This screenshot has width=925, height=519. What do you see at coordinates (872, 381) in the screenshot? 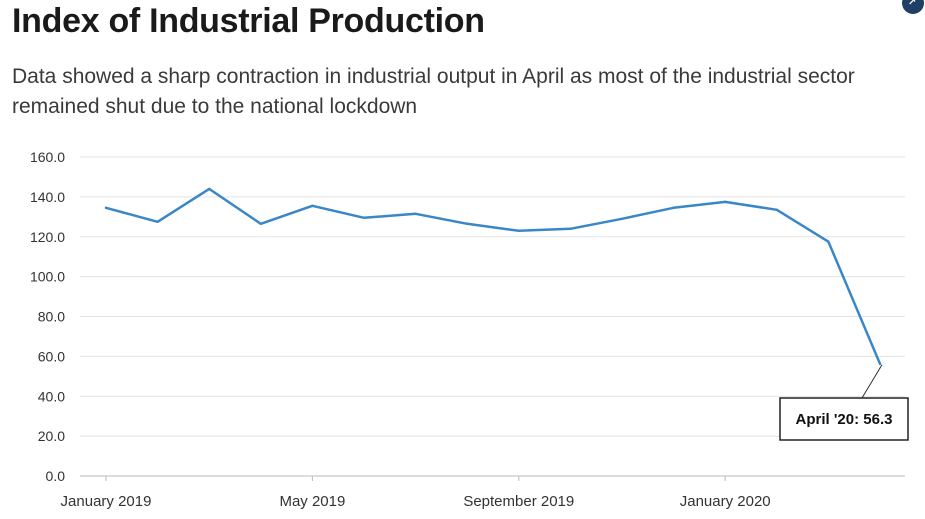
I see `annotation-leader-line` at bounding box center [872, 381].